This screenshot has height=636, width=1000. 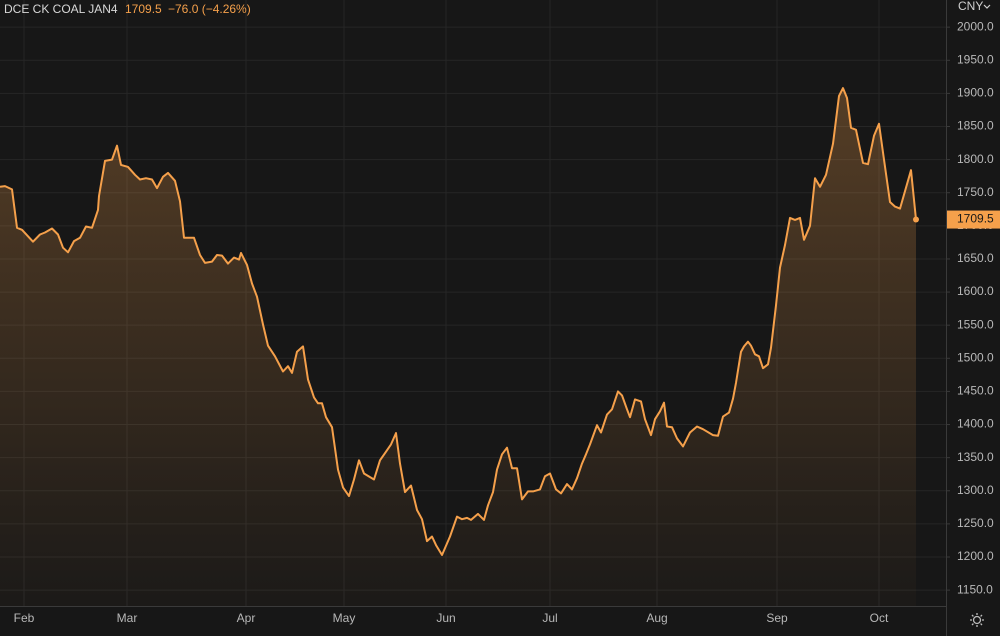 What do you see at coordinates (143, 9) in the screenshot?
I see `header-last-price: 1709.5` at bounding box center [143, 9].